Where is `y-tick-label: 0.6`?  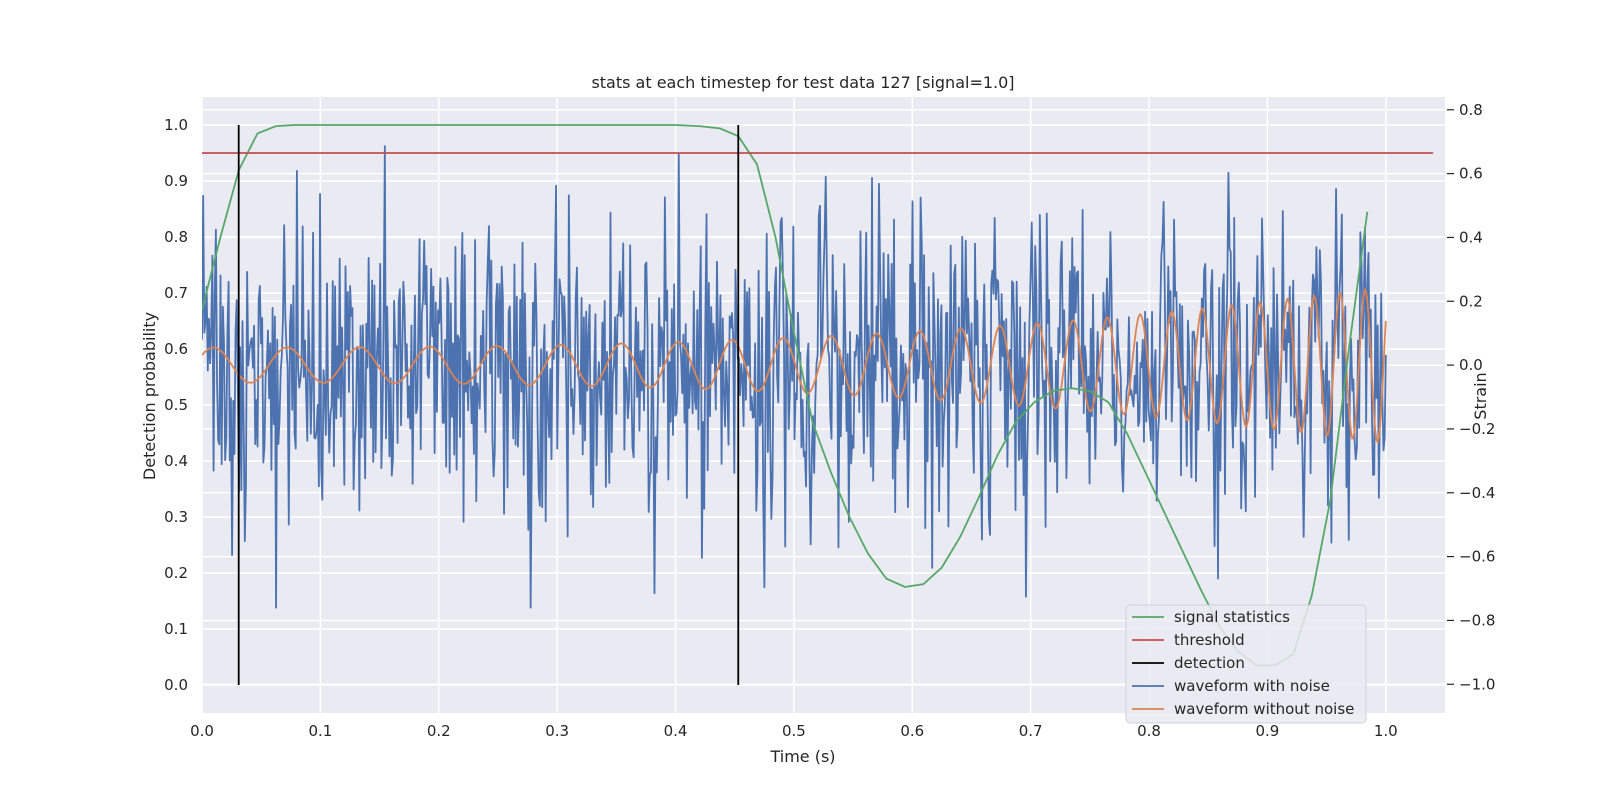
y-tick-label: 0.6 is located at coordinates (176, 349).